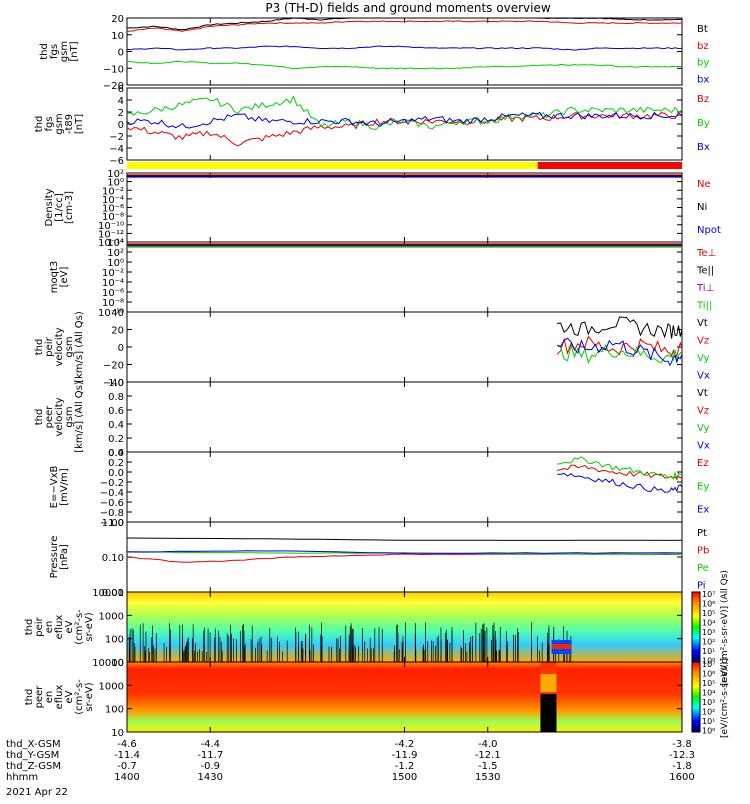 The image size is (750, 804). What do you see at coordinates (117, 313) in the screenshot?
I see `y-tick-label: 40` at bounding box center [117, 313].